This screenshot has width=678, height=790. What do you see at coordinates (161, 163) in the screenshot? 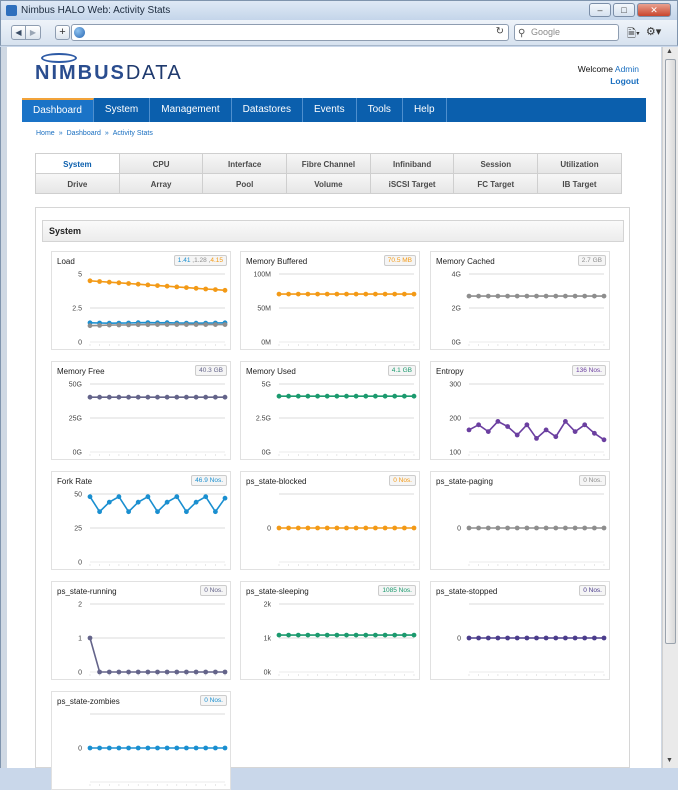
I see `tab-cpu: CPU` at bounding box center [161, 163].